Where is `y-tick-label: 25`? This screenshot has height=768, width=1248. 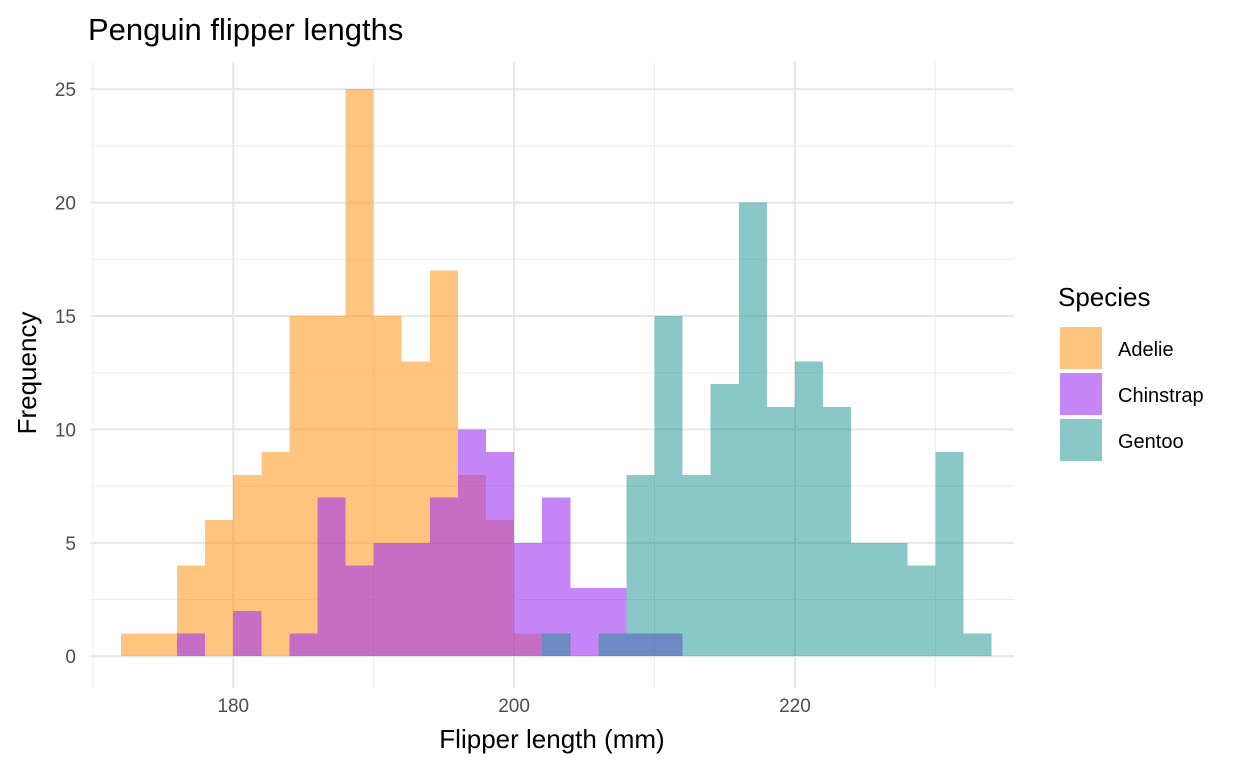 y-tick-label: 25 is located at coordinates (65, 90).